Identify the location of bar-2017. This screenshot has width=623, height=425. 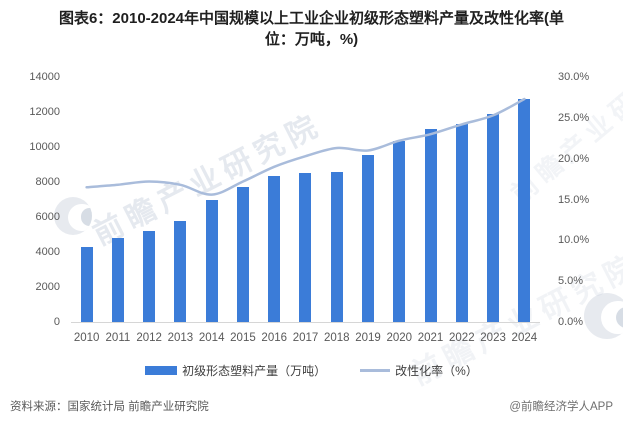
(305, 247).